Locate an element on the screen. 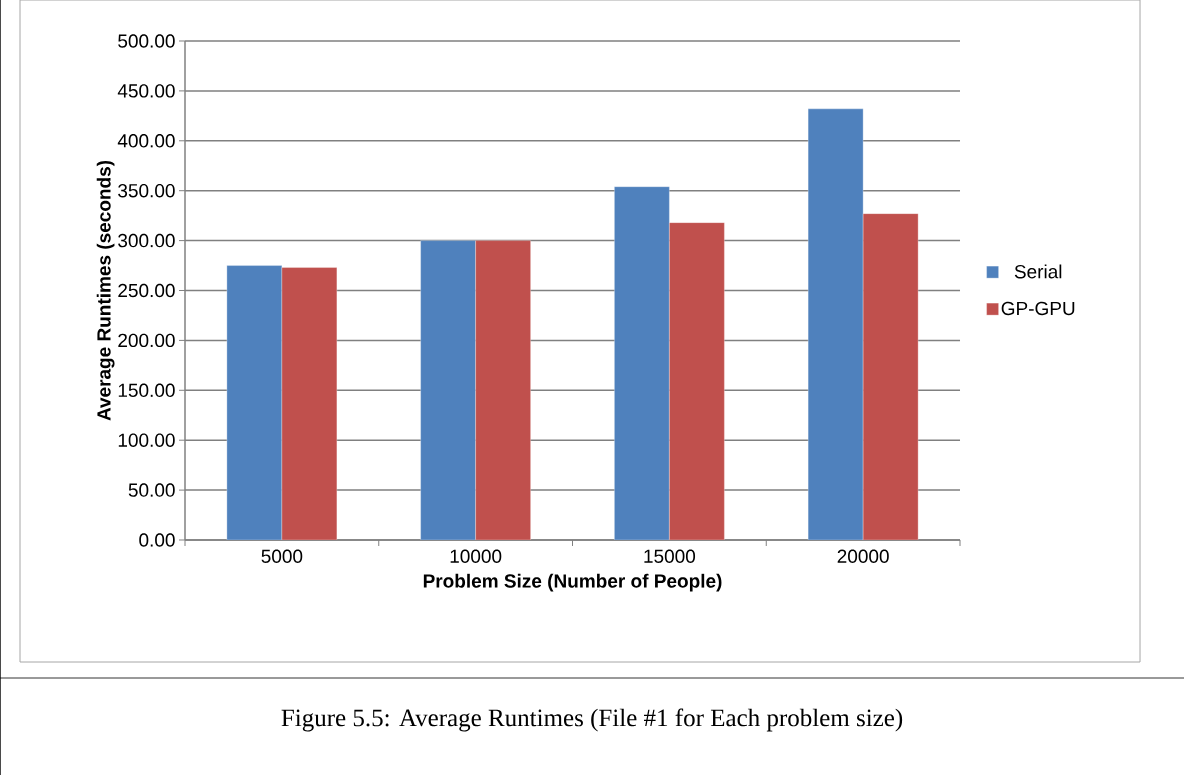  y-tick-label: 500.00 is located at coordinates (146, 41).